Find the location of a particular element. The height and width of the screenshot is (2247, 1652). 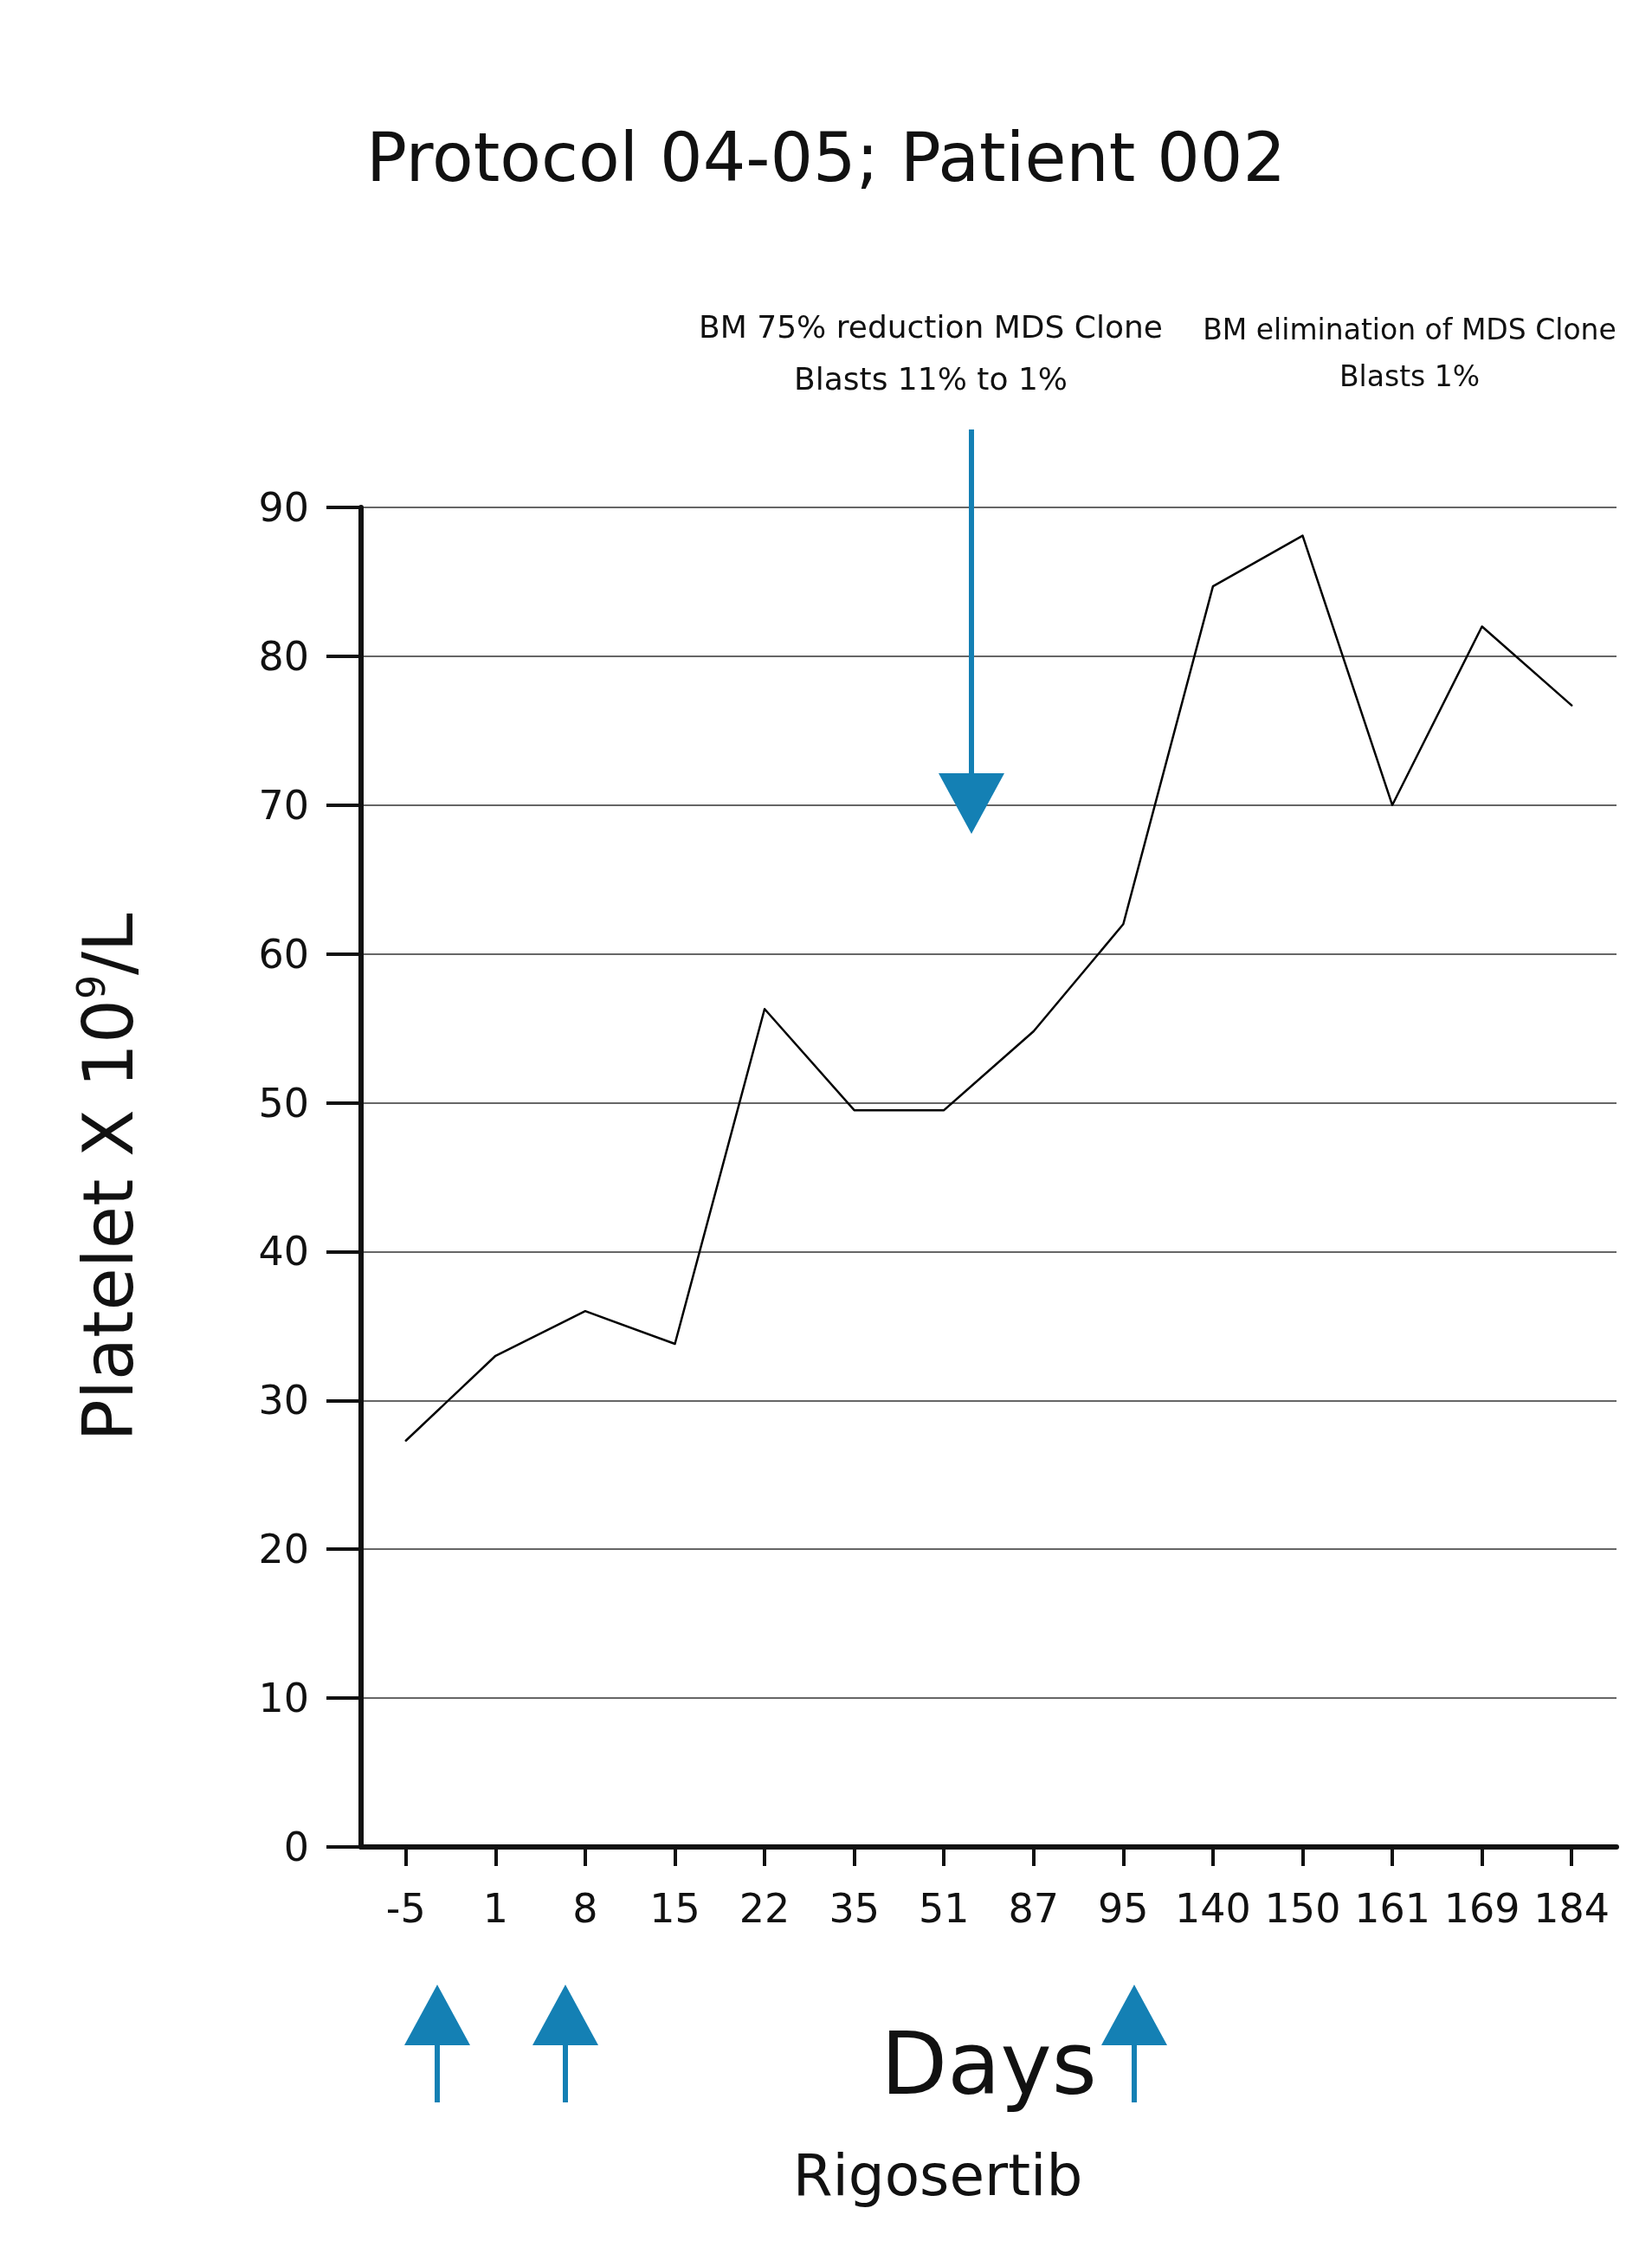

x-tick-label: 8 is located at coordinates (585, 1908).